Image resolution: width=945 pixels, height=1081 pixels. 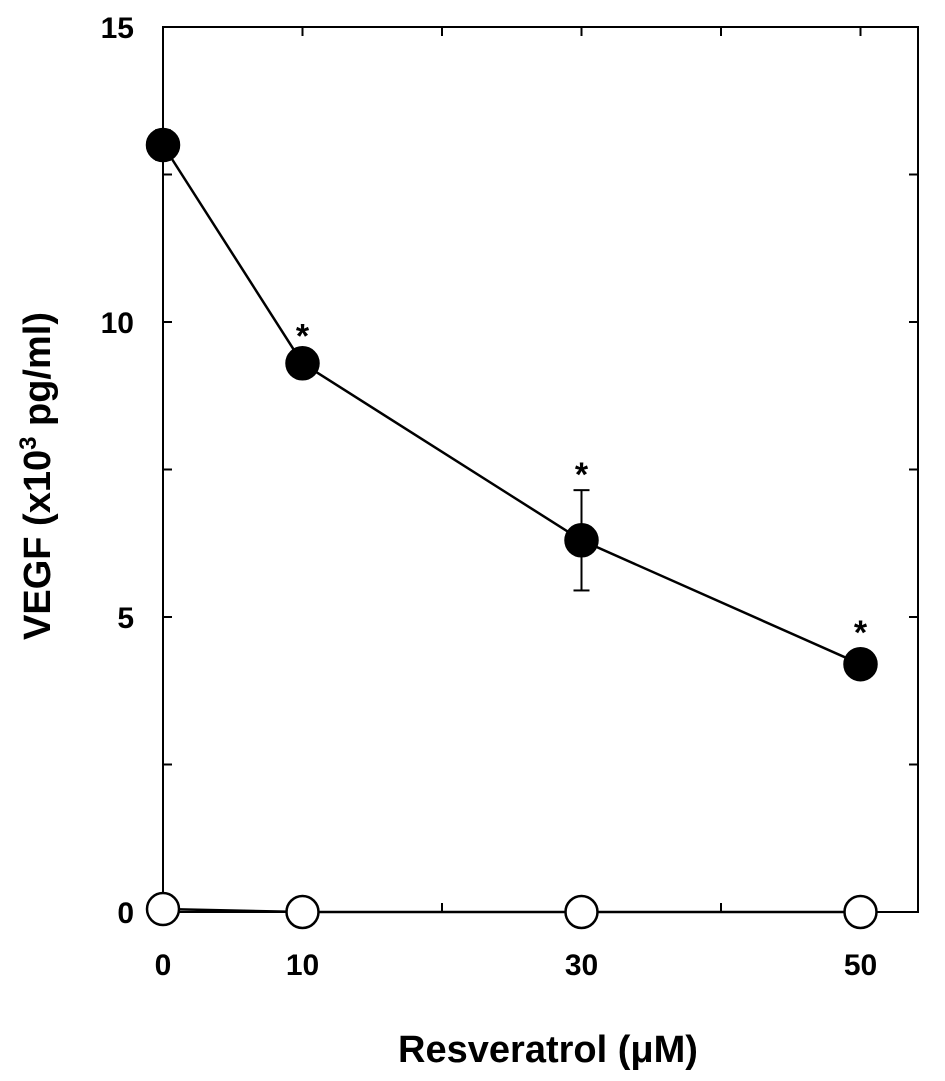 I want to click on y-axis-title-tail: pg/ml), so click(x=38, y=374).